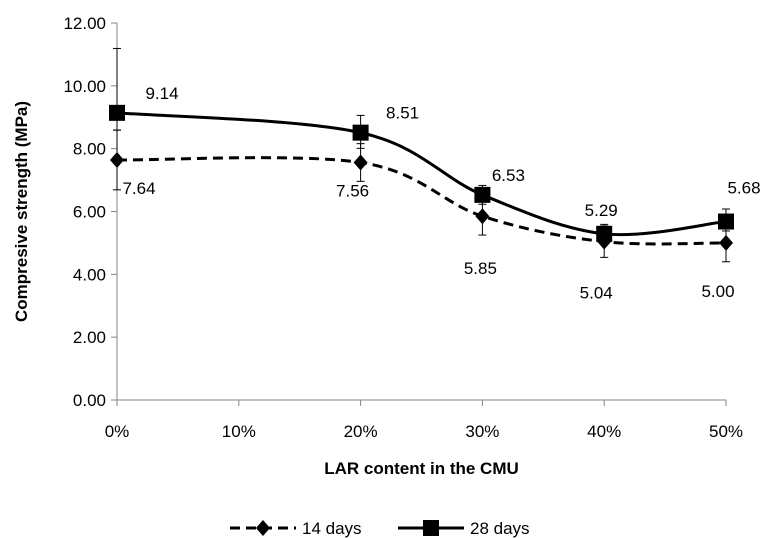  I want to click on data-label: 5.04, so click(596, 293).